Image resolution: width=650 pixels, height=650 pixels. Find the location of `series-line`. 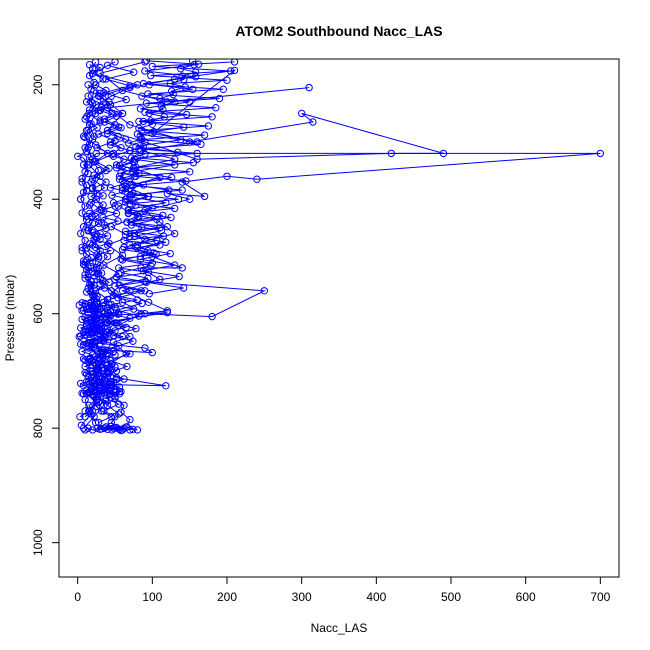

series-line is located at coordinates (141, 196).